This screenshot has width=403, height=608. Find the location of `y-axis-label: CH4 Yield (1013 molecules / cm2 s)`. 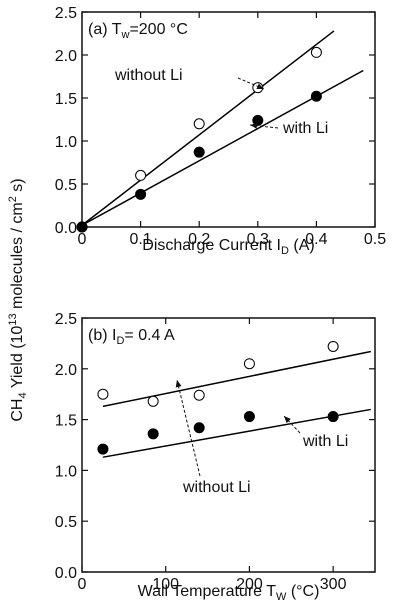

y-axis-label: CH4 Yield (1013 molecules / cm2 s) is located at coordinates (18, 299).